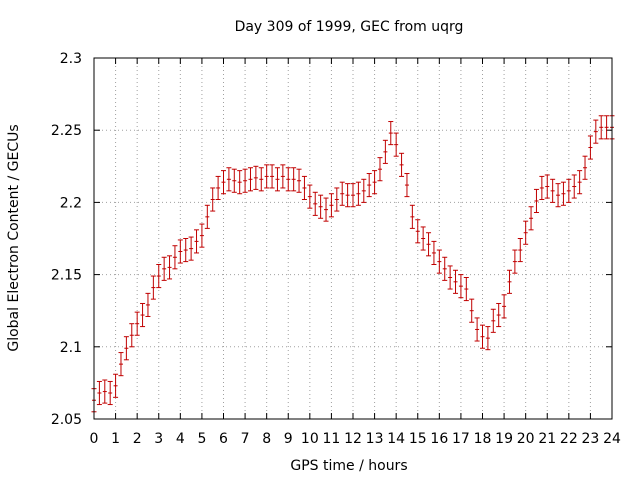  I want to click on y-tick-labels: 2.05 2.1 2.15 2.2 2.25 2.3, so click(66, 239).